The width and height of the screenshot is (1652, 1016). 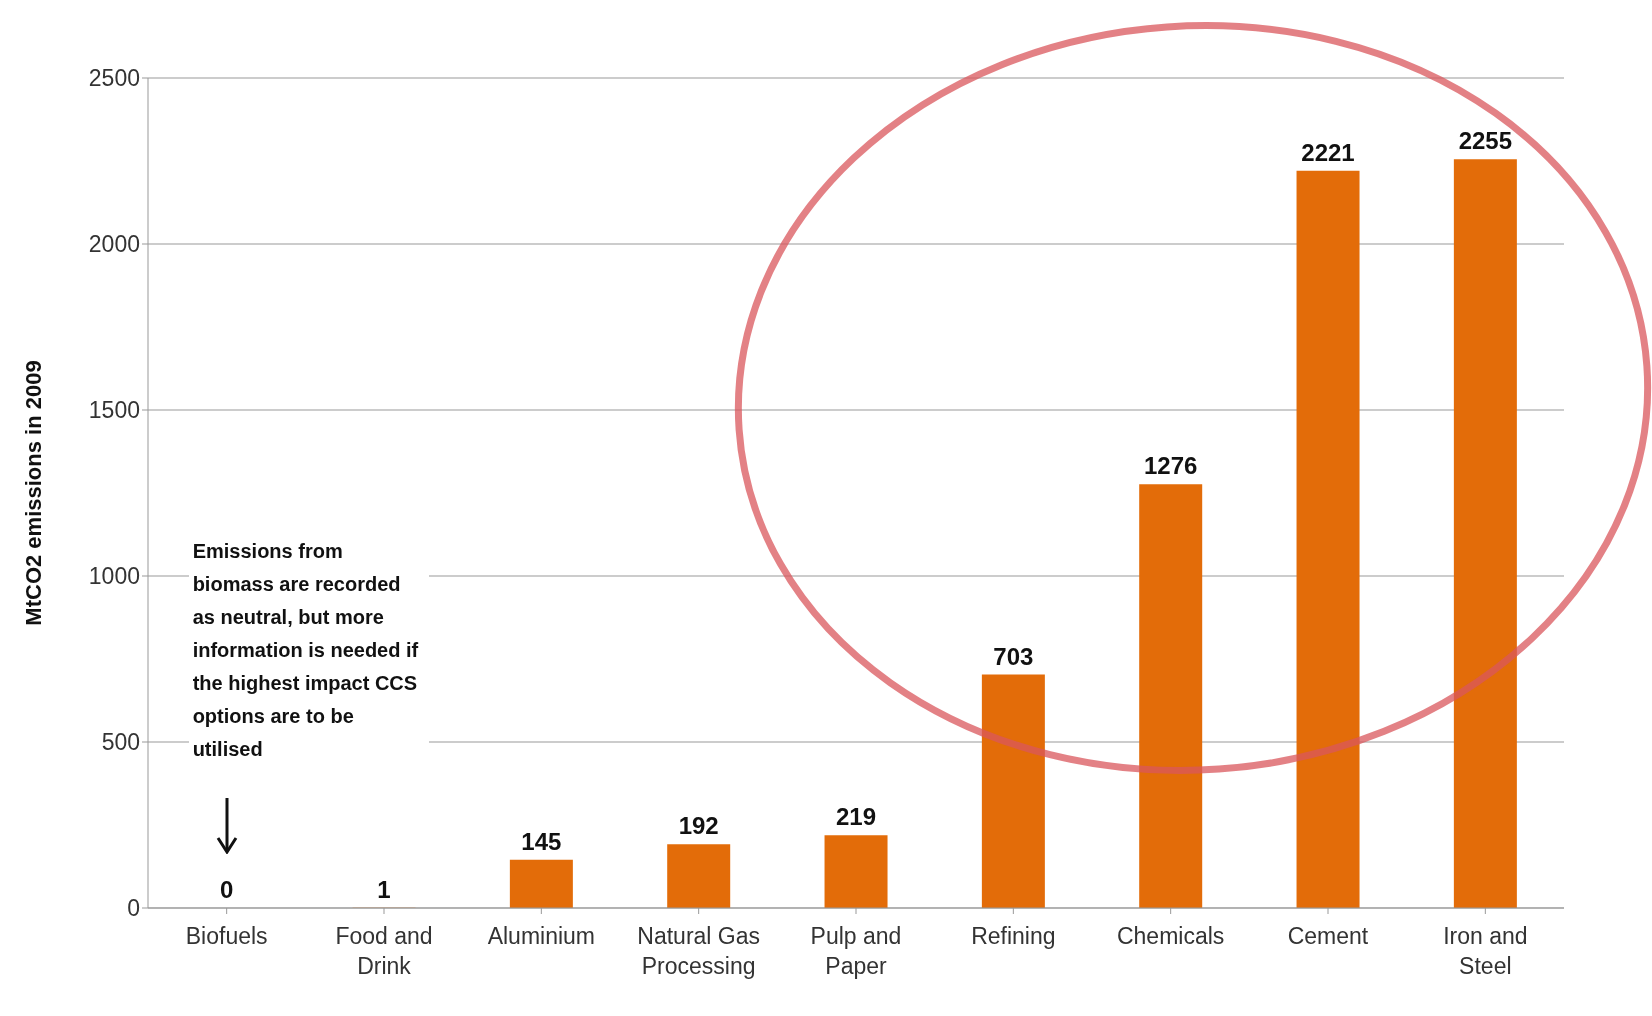 What do you see at coordinates (1170, 936) in the screenshot?
I see `x-tick-label: Chemicals` at bounding box center [1170, 936].